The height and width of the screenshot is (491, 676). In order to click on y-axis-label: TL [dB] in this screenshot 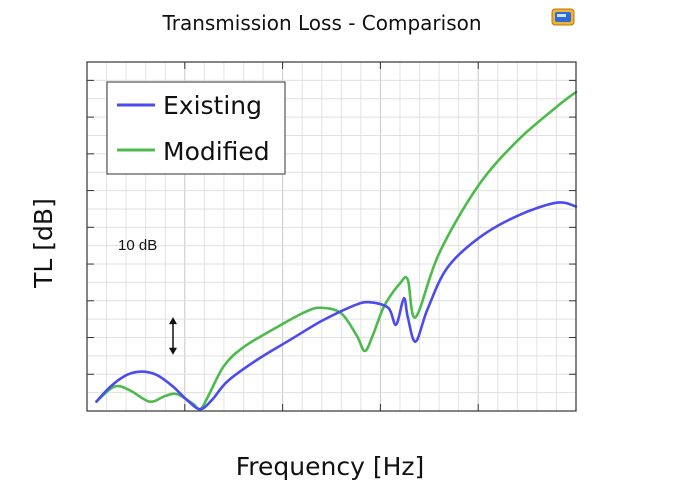, I will do `click(43, 243)`.